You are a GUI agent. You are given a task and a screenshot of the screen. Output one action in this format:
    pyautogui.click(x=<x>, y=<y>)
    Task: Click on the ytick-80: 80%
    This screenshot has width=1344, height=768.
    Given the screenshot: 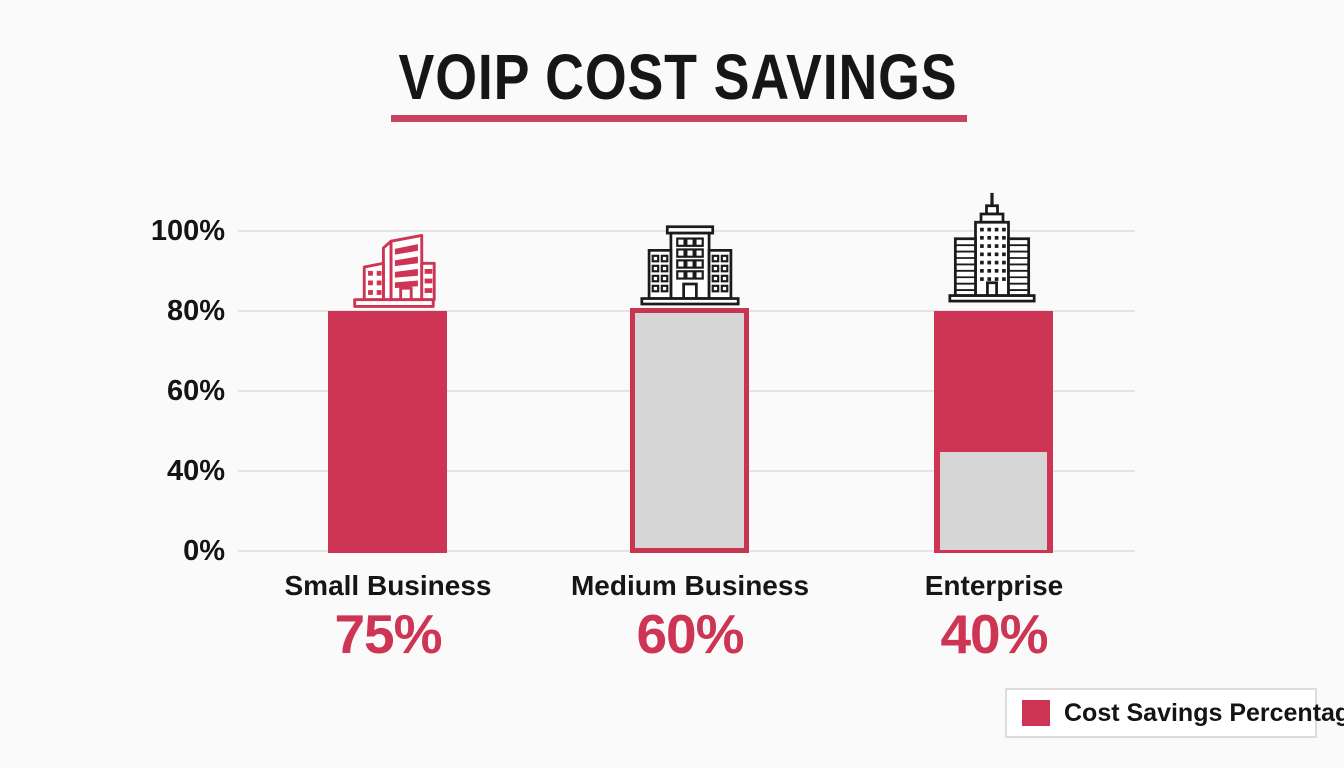 What is the action you would take?
    pyautogui.click(x=195, y=311)
    